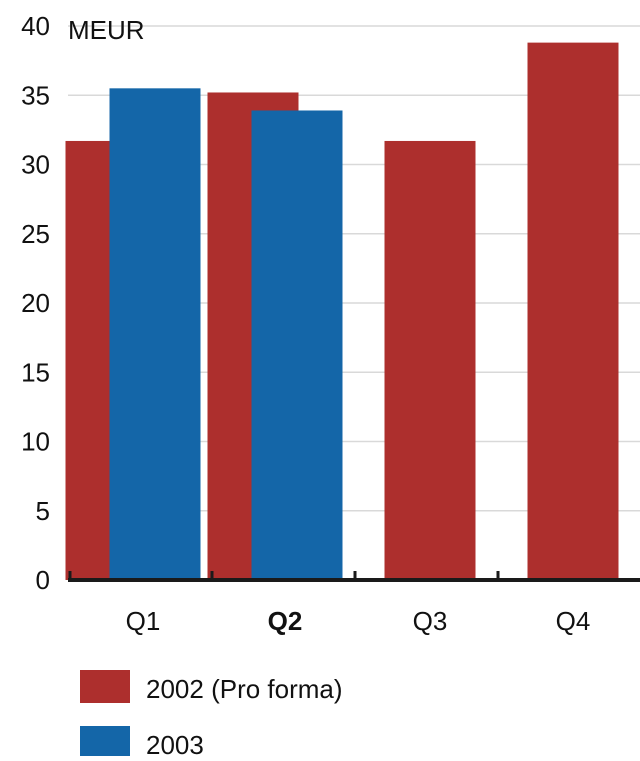 This screenshot has height=761, width=640. Describe the element at coordinates (244, 689) in the screenshot. I see `legend-label-2002: 2002 (Pro forma)` at that location.